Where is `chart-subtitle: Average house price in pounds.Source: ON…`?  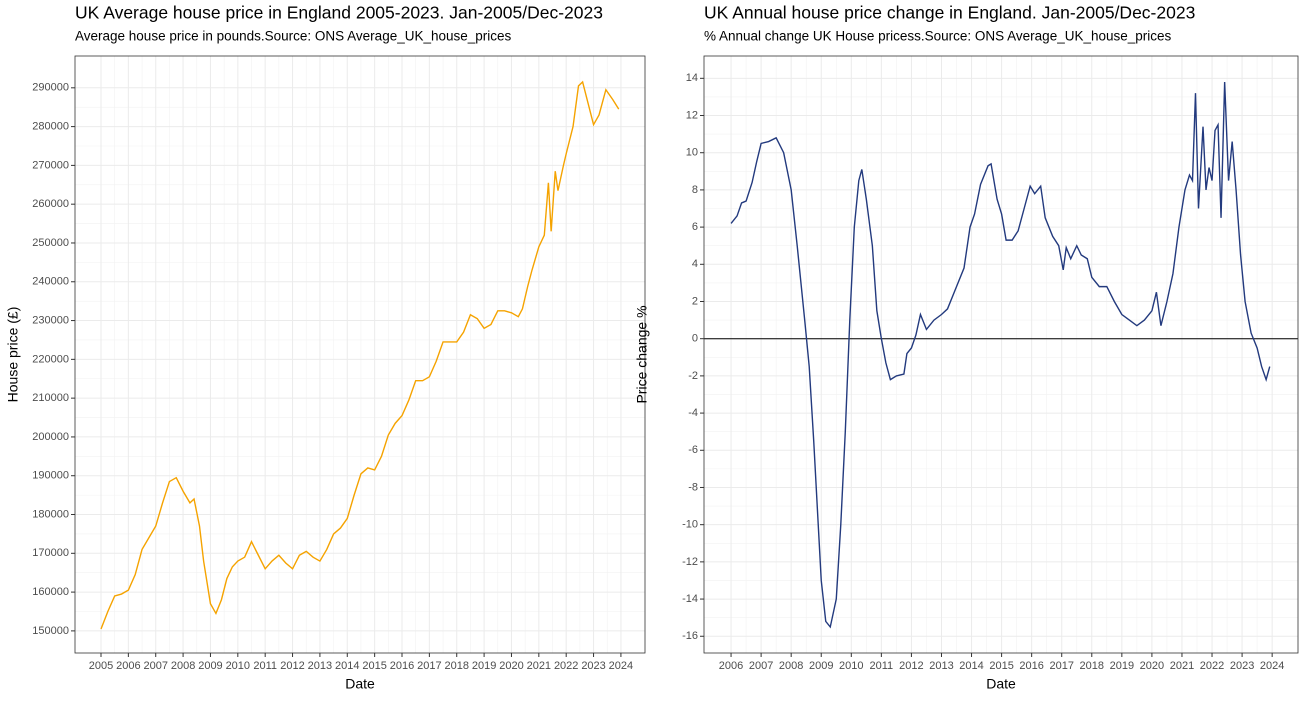 chart-subtitle: Average house price in pounds.Source: ON… is located at coordinates (293, 36).